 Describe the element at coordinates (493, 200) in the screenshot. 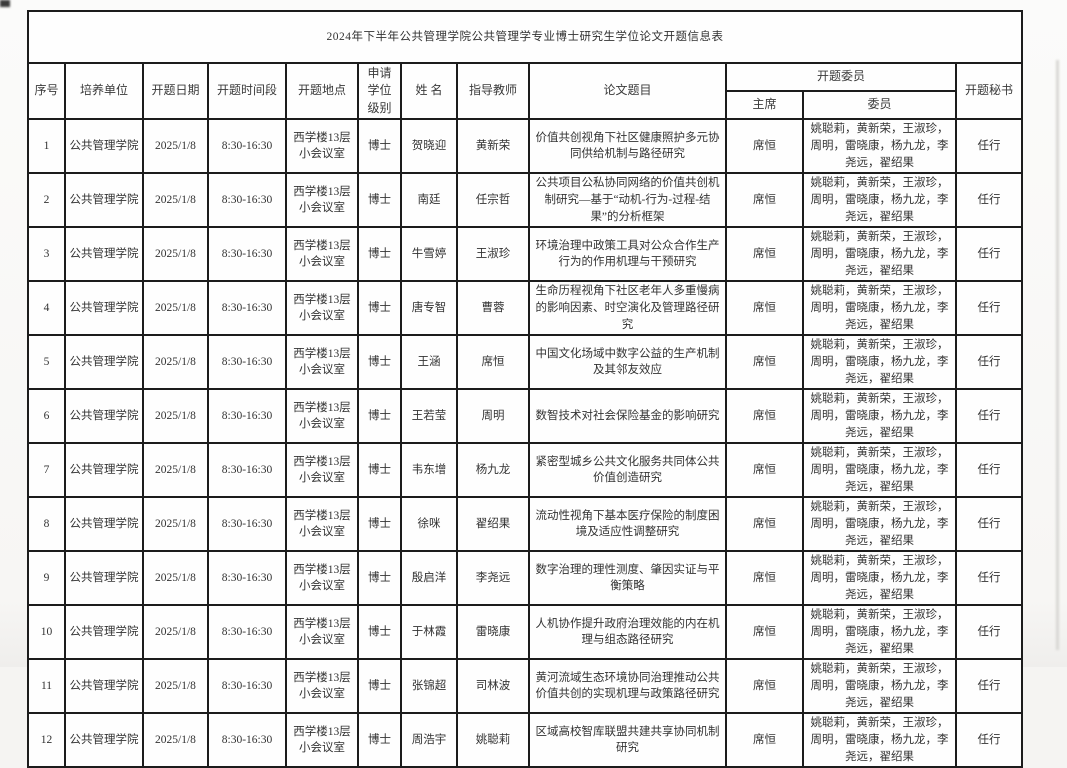

I see `cell-advisor: 任宗哲` at that location.